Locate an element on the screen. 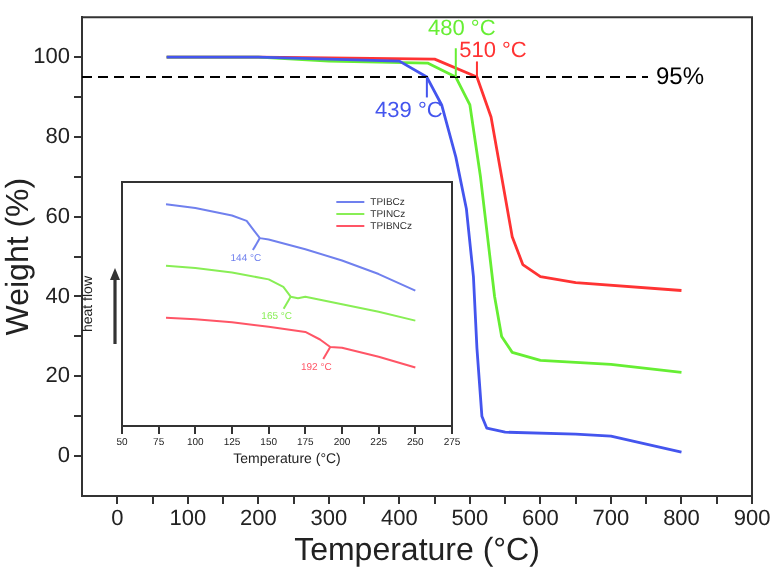  x-tick-label: 400 is located at coordinates (399, 519).